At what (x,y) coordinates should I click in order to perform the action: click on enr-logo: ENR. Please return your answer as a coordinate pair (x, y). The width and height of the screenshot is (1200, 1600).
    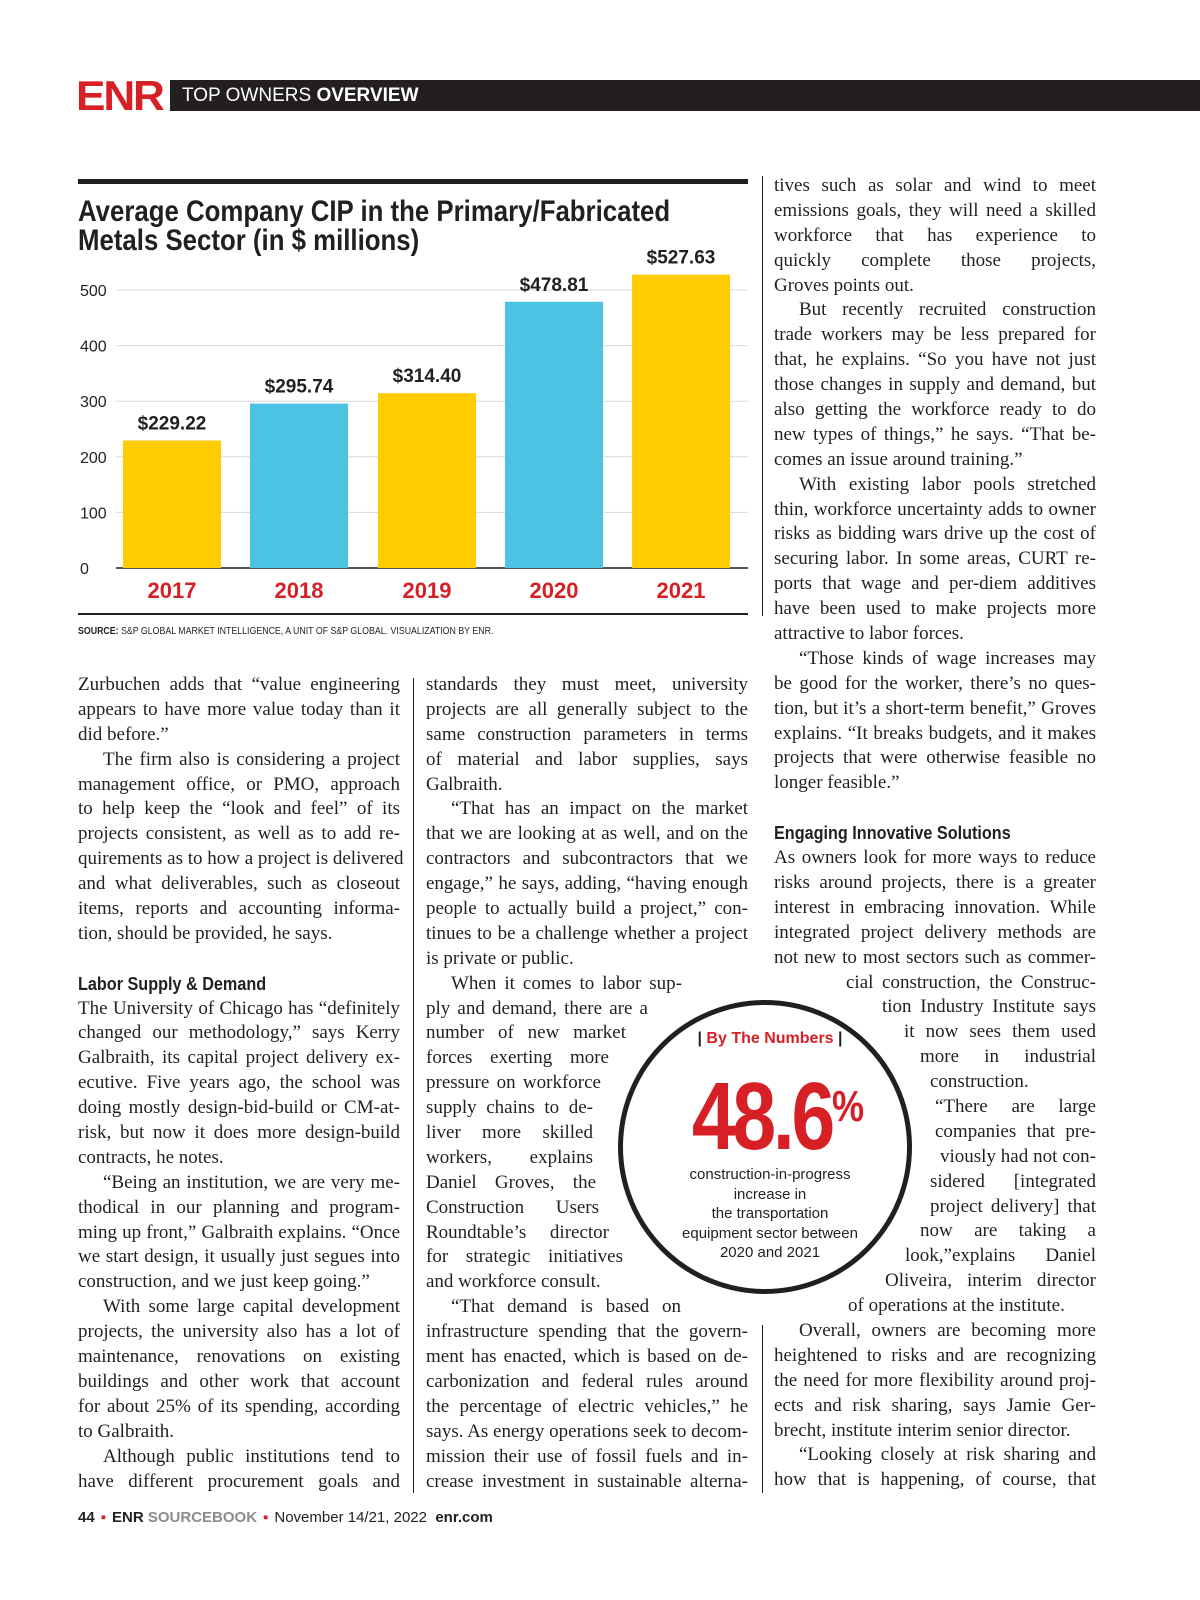
    Looking at the image, I should click on (120, 95).